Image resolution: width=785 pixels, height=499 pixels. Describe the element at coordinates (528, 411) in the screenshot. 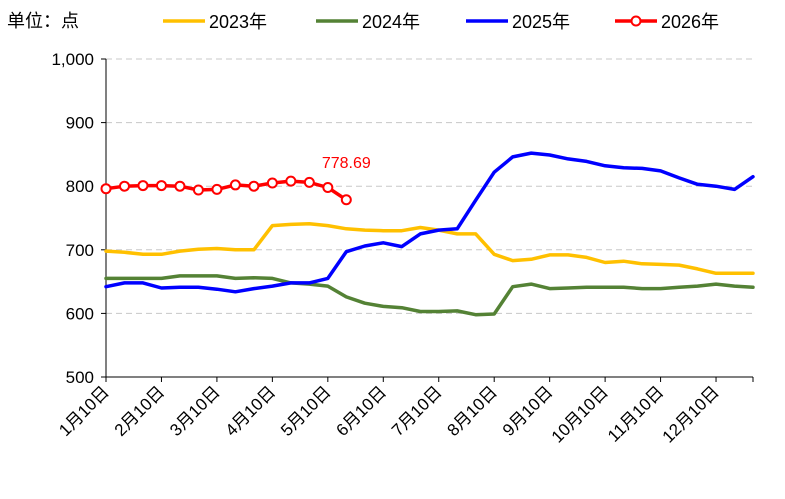

I see `x-tick-label: 9月10日` at that location.